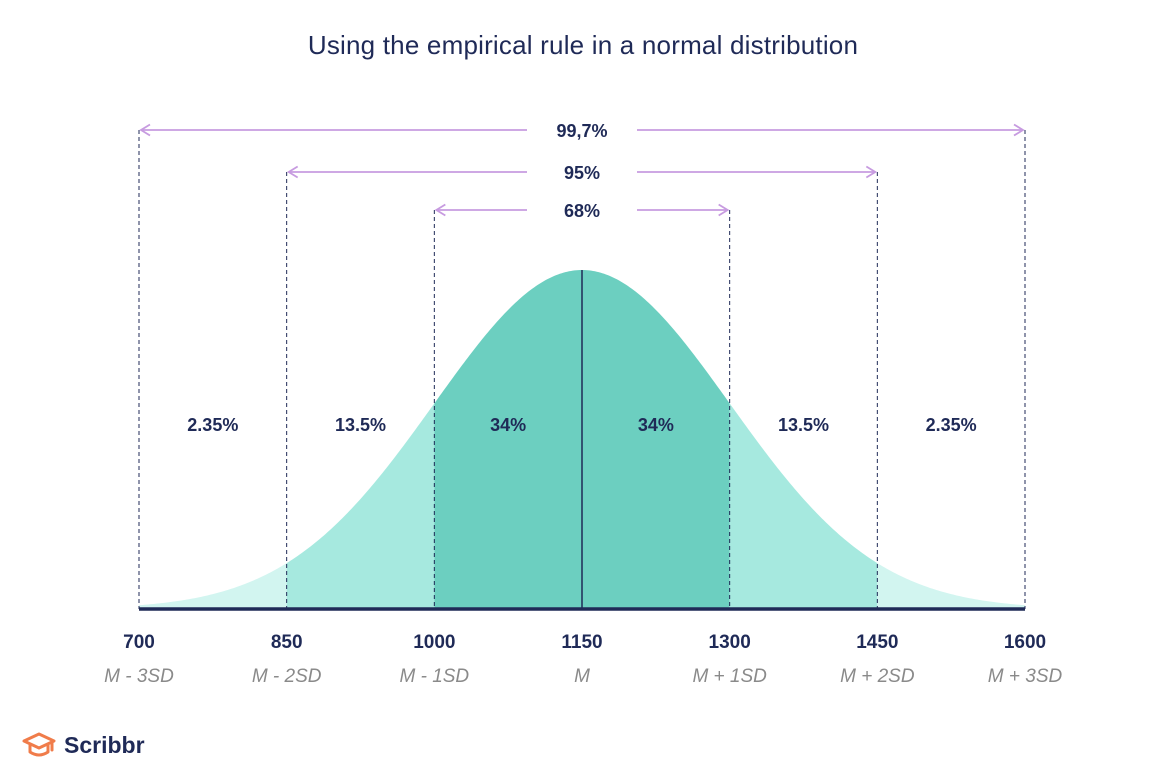 The height and width of the screenshot is (784, 1166). What do you see at coordinates (581, 131) in the screenshot?
I see `span-label-0: 99,7%` at bounding box center [581, 131].